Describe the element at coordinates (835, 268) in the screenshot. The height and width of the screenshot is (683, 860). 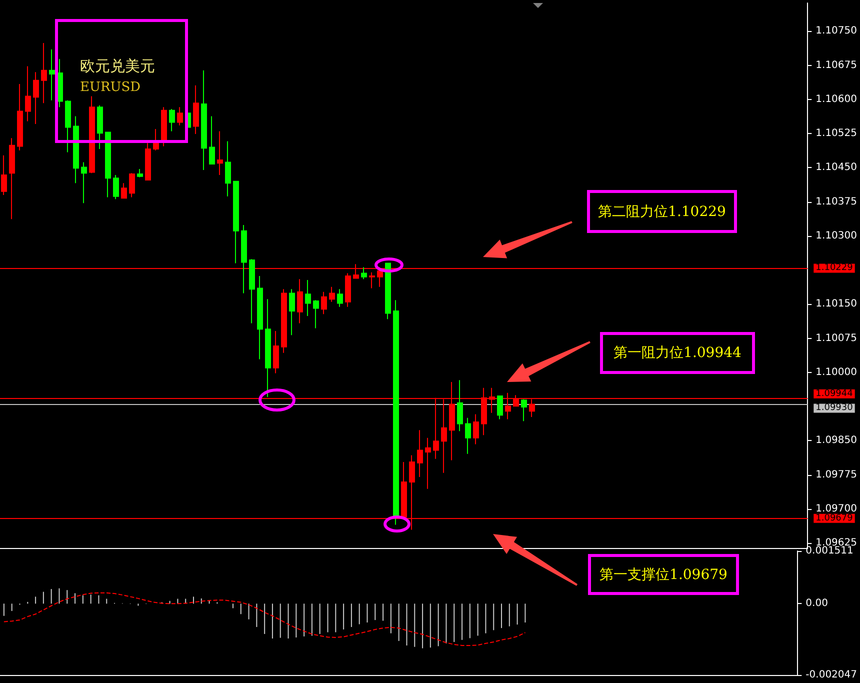
I see `ref-line-label: 1.10229` at that location.